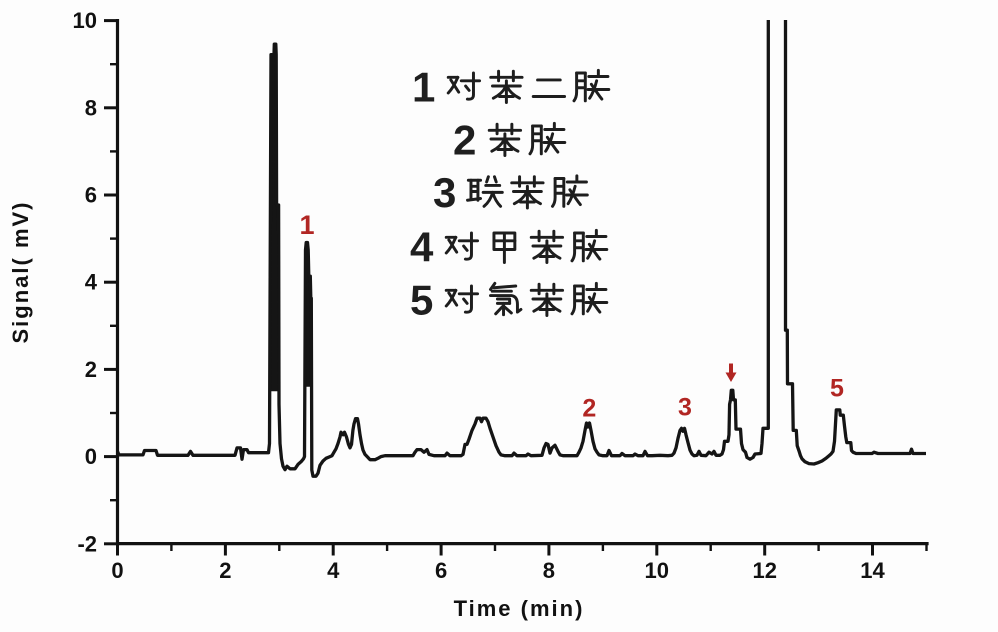 The width and height of the screenshot is (998, 632). Describe the element at coordinates (872, 570) in the screenshot. I see `svg-text: 14` at that location.